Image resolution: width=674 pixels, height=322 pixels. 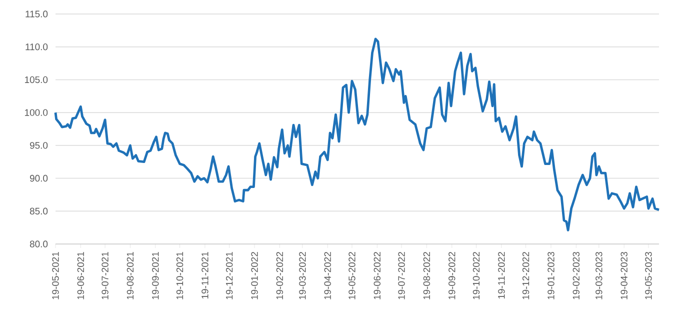 I want to click on y-tick-label: 105.0, so click(x=36, y=80).